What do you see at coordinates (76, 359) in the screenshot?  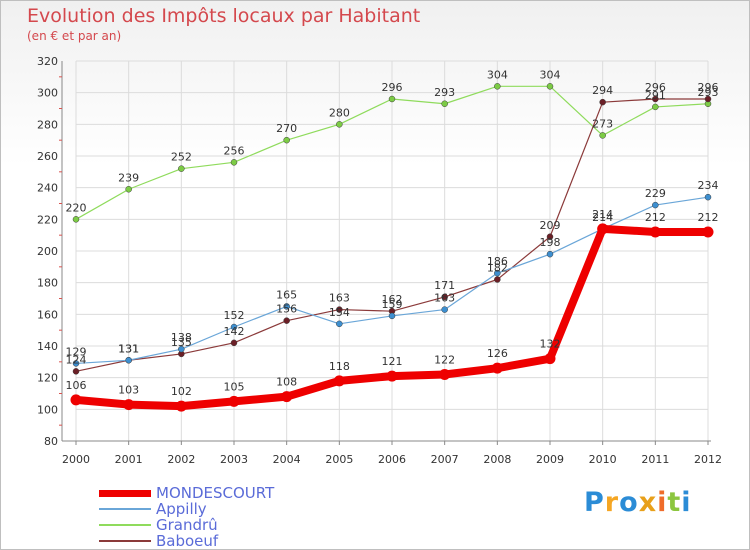 I see `data-label-baboeuf-2000: 124` at bounding box center [76, 359].